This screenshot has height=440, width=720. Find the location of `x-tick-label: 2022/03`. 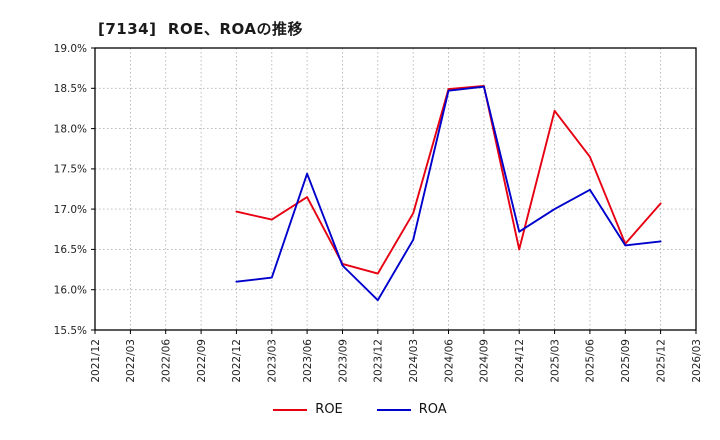

x-tick-label: 2022/03 is located at coordinates (131, 361).